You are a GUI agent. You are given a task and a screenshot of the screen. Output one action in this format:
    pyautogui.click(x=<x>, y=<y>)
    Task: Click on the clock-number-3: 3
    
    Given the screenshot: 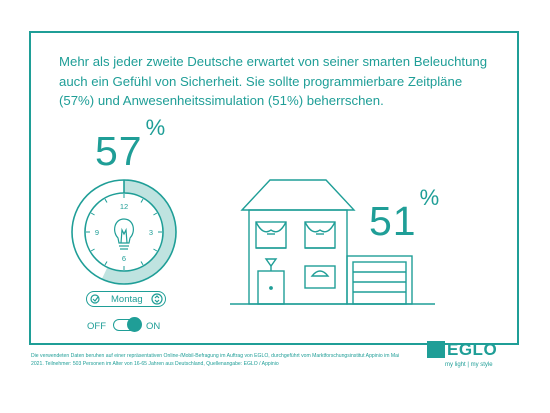 What is the action you would take?
    pyautogui.click(x=151, y=232)
    